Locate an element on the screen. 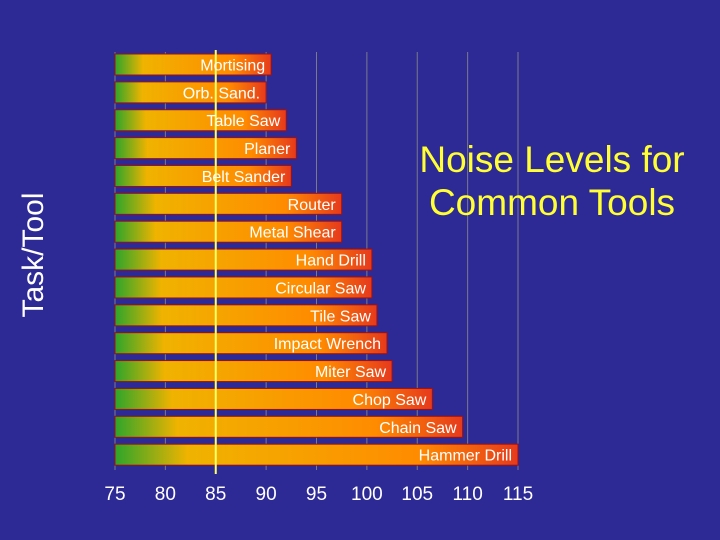  y-axis-label: Task/Tool is located at coordinates (33, 255).